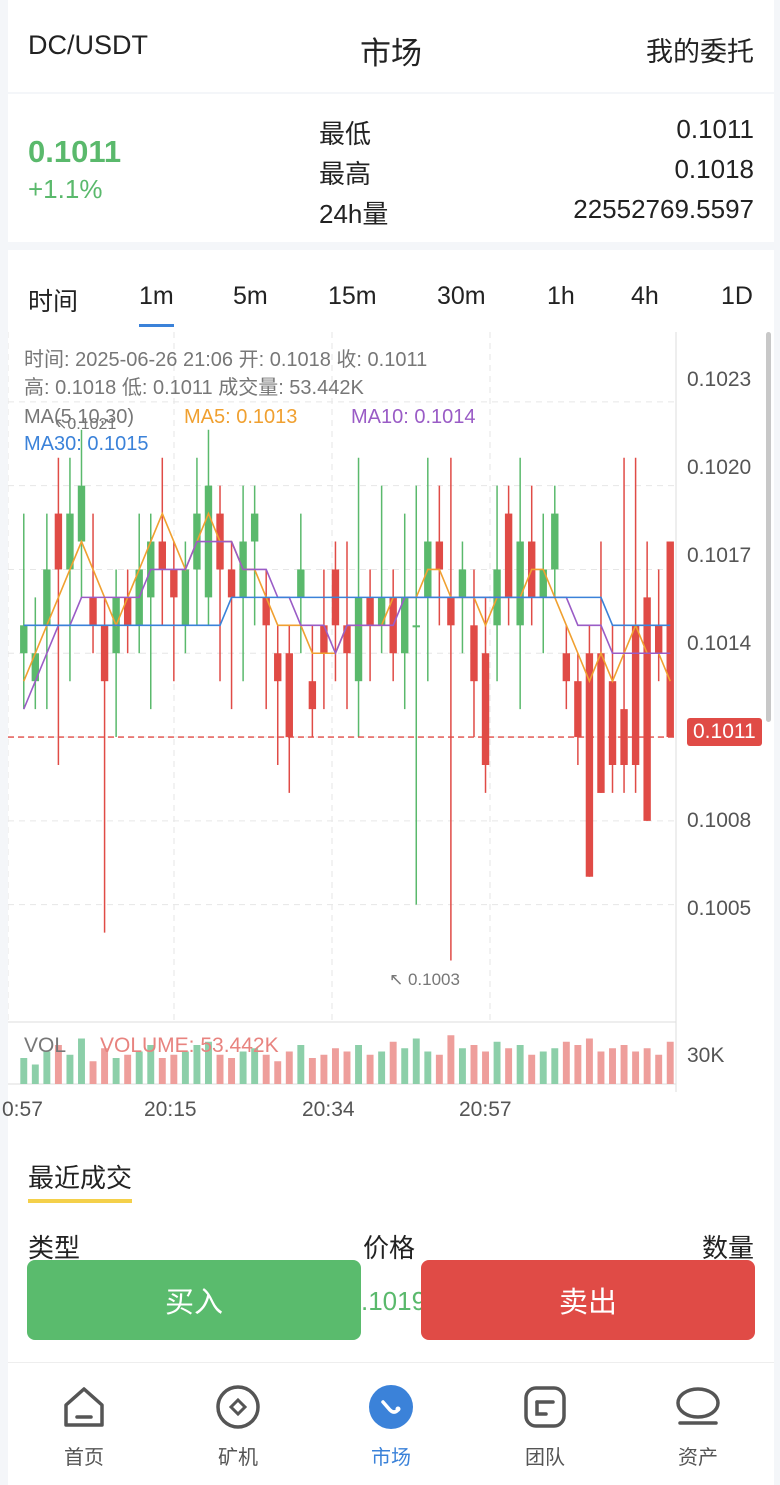 The image size is (780, 1485). I want to click on period-4h: 4h, so click(645, 296).